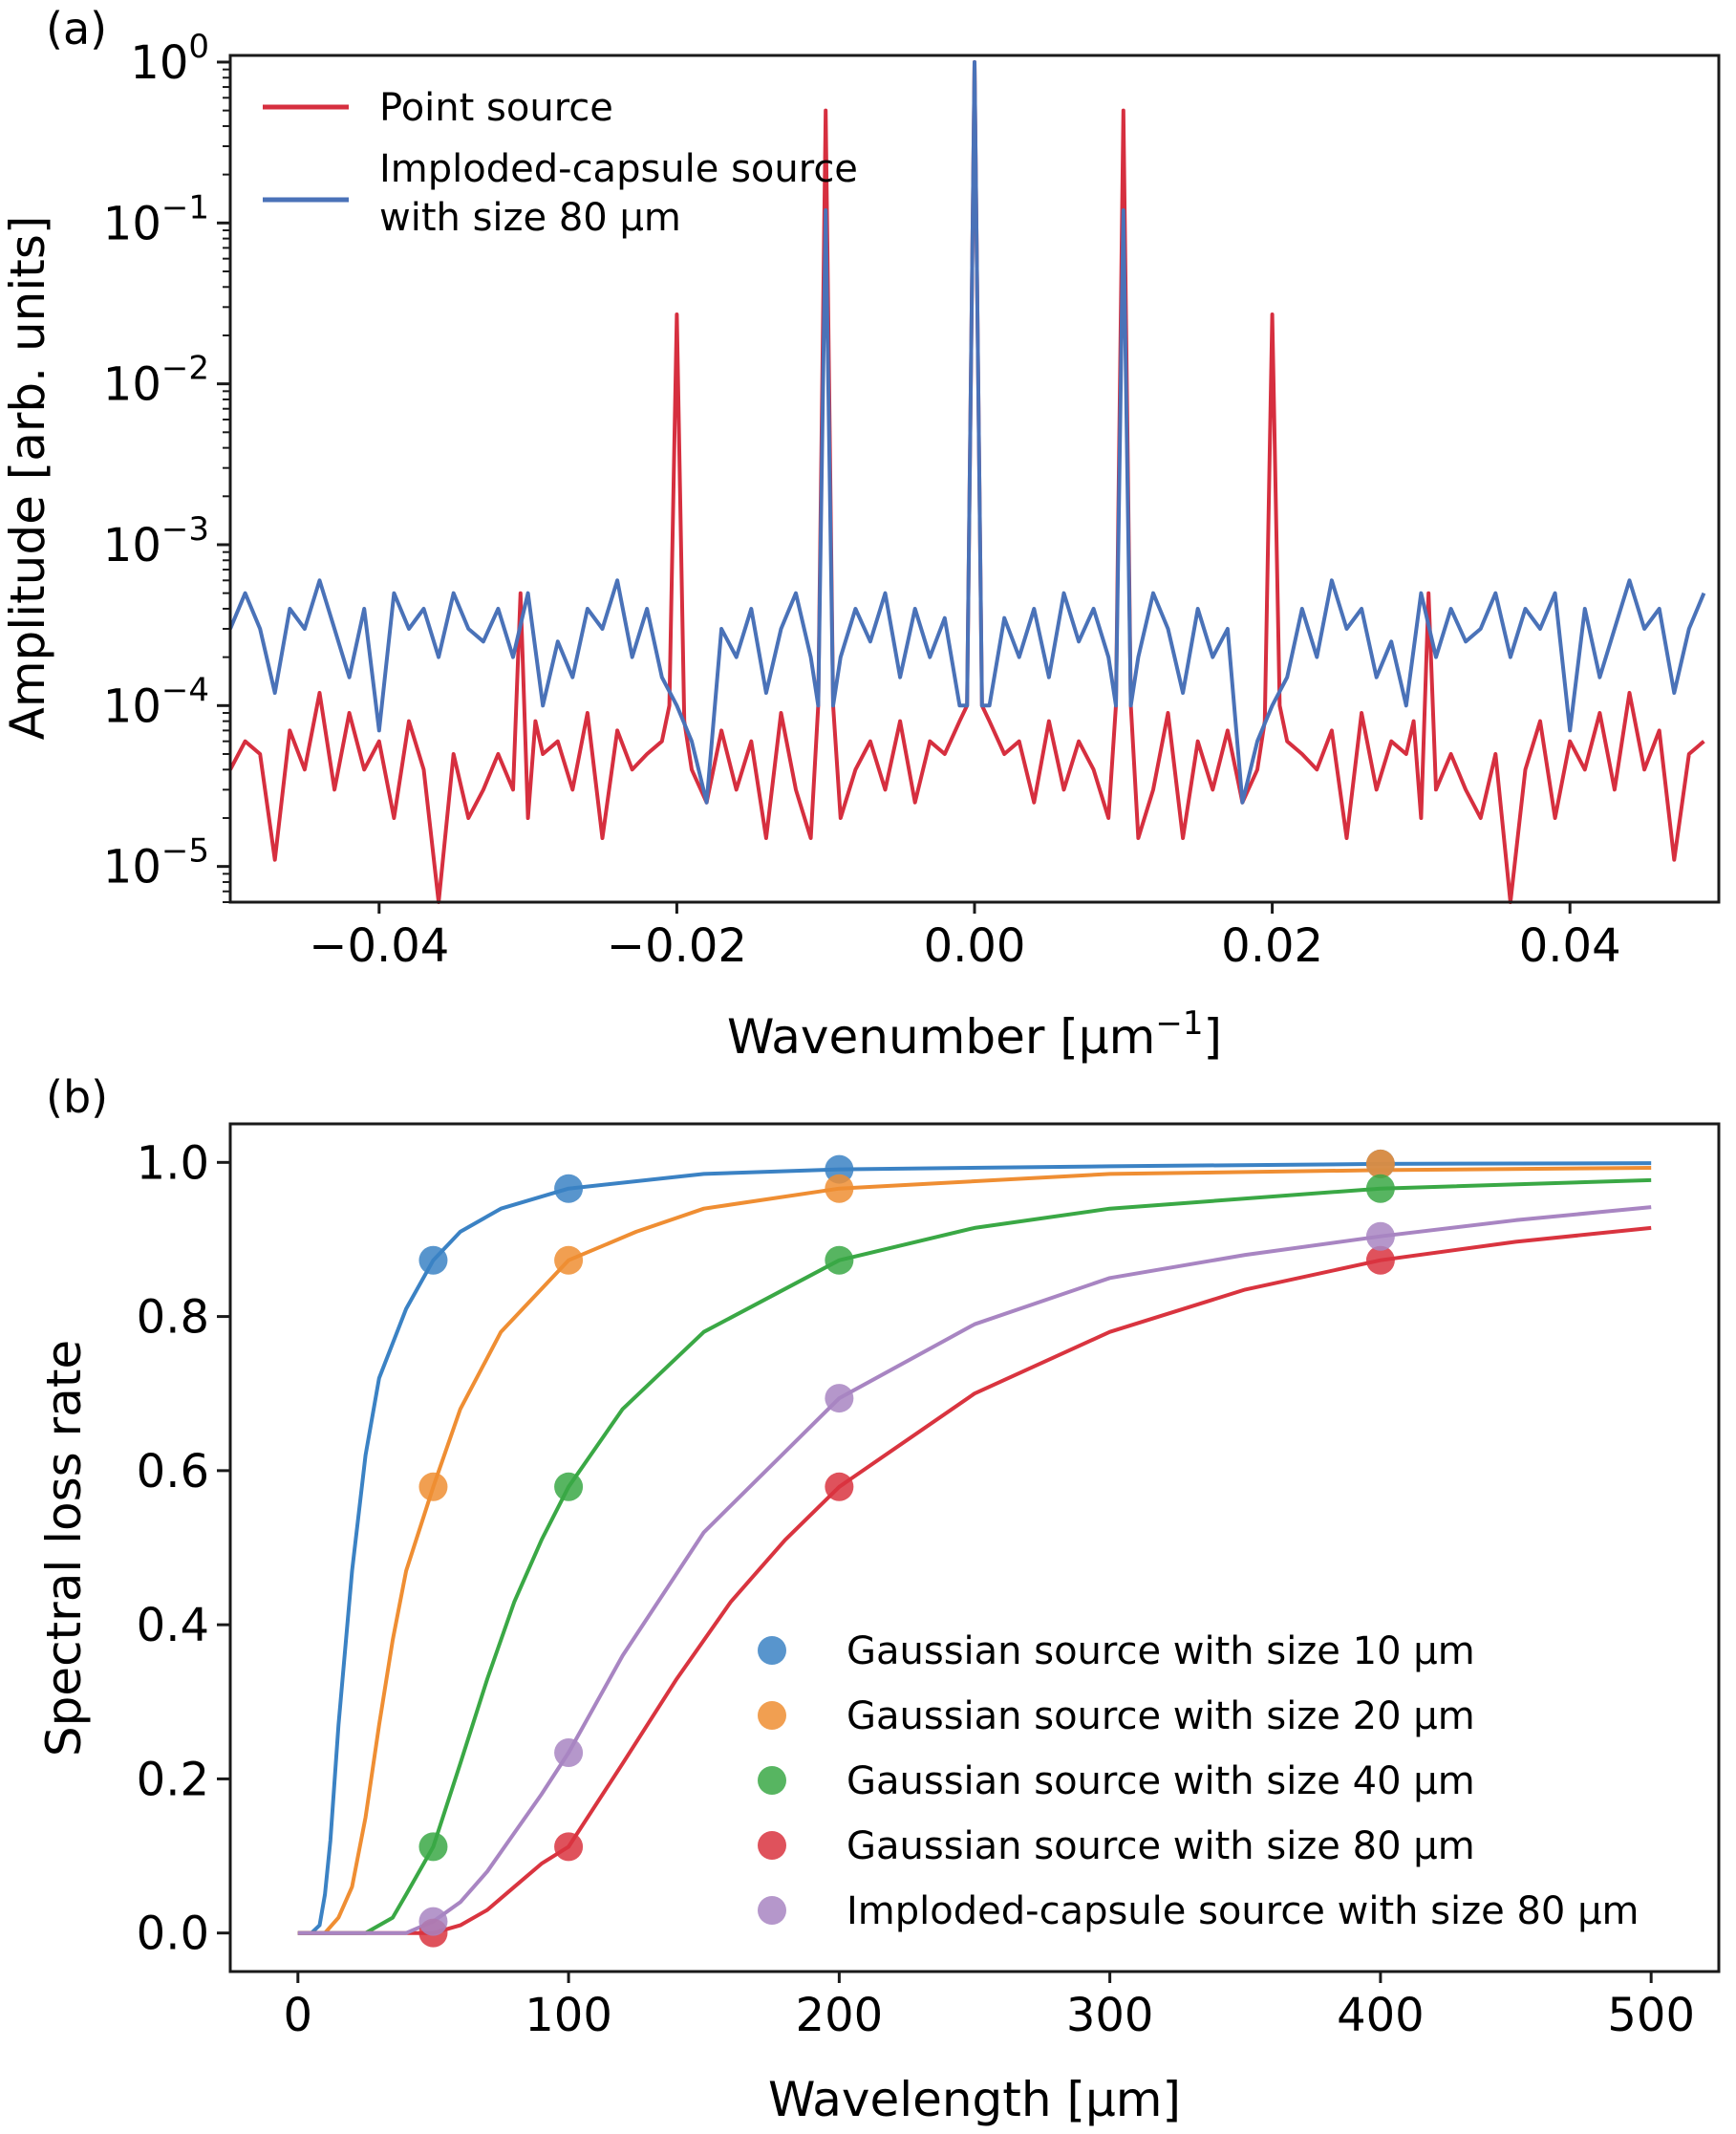 The height and width of the screenshot is (2134, 1736). What do you see at coordinates (1161, 1781) in the screenshot?
I see `panel-b-legend-label: Gaussian source with size 40 μm` at bounding box center [1161, 1781].